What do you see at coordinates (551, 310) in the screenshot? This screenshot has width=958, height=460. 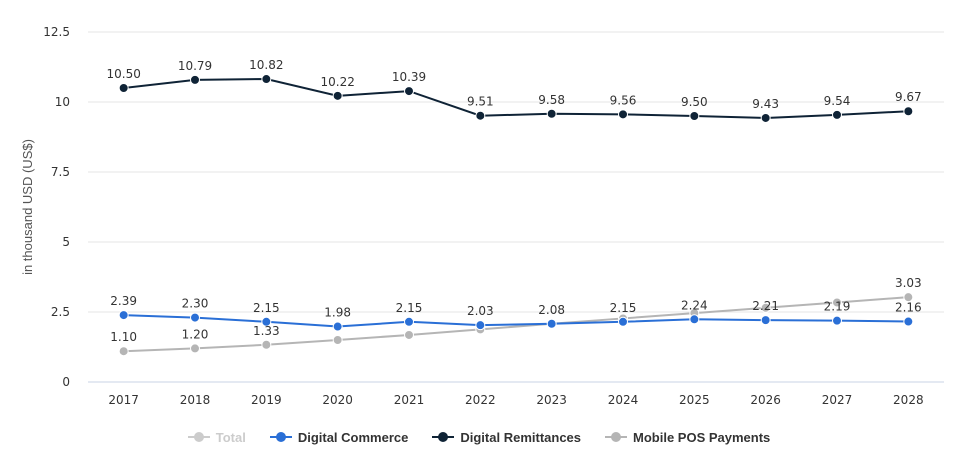 I see `data-label: 2.08` at bounding box center [551, 310].